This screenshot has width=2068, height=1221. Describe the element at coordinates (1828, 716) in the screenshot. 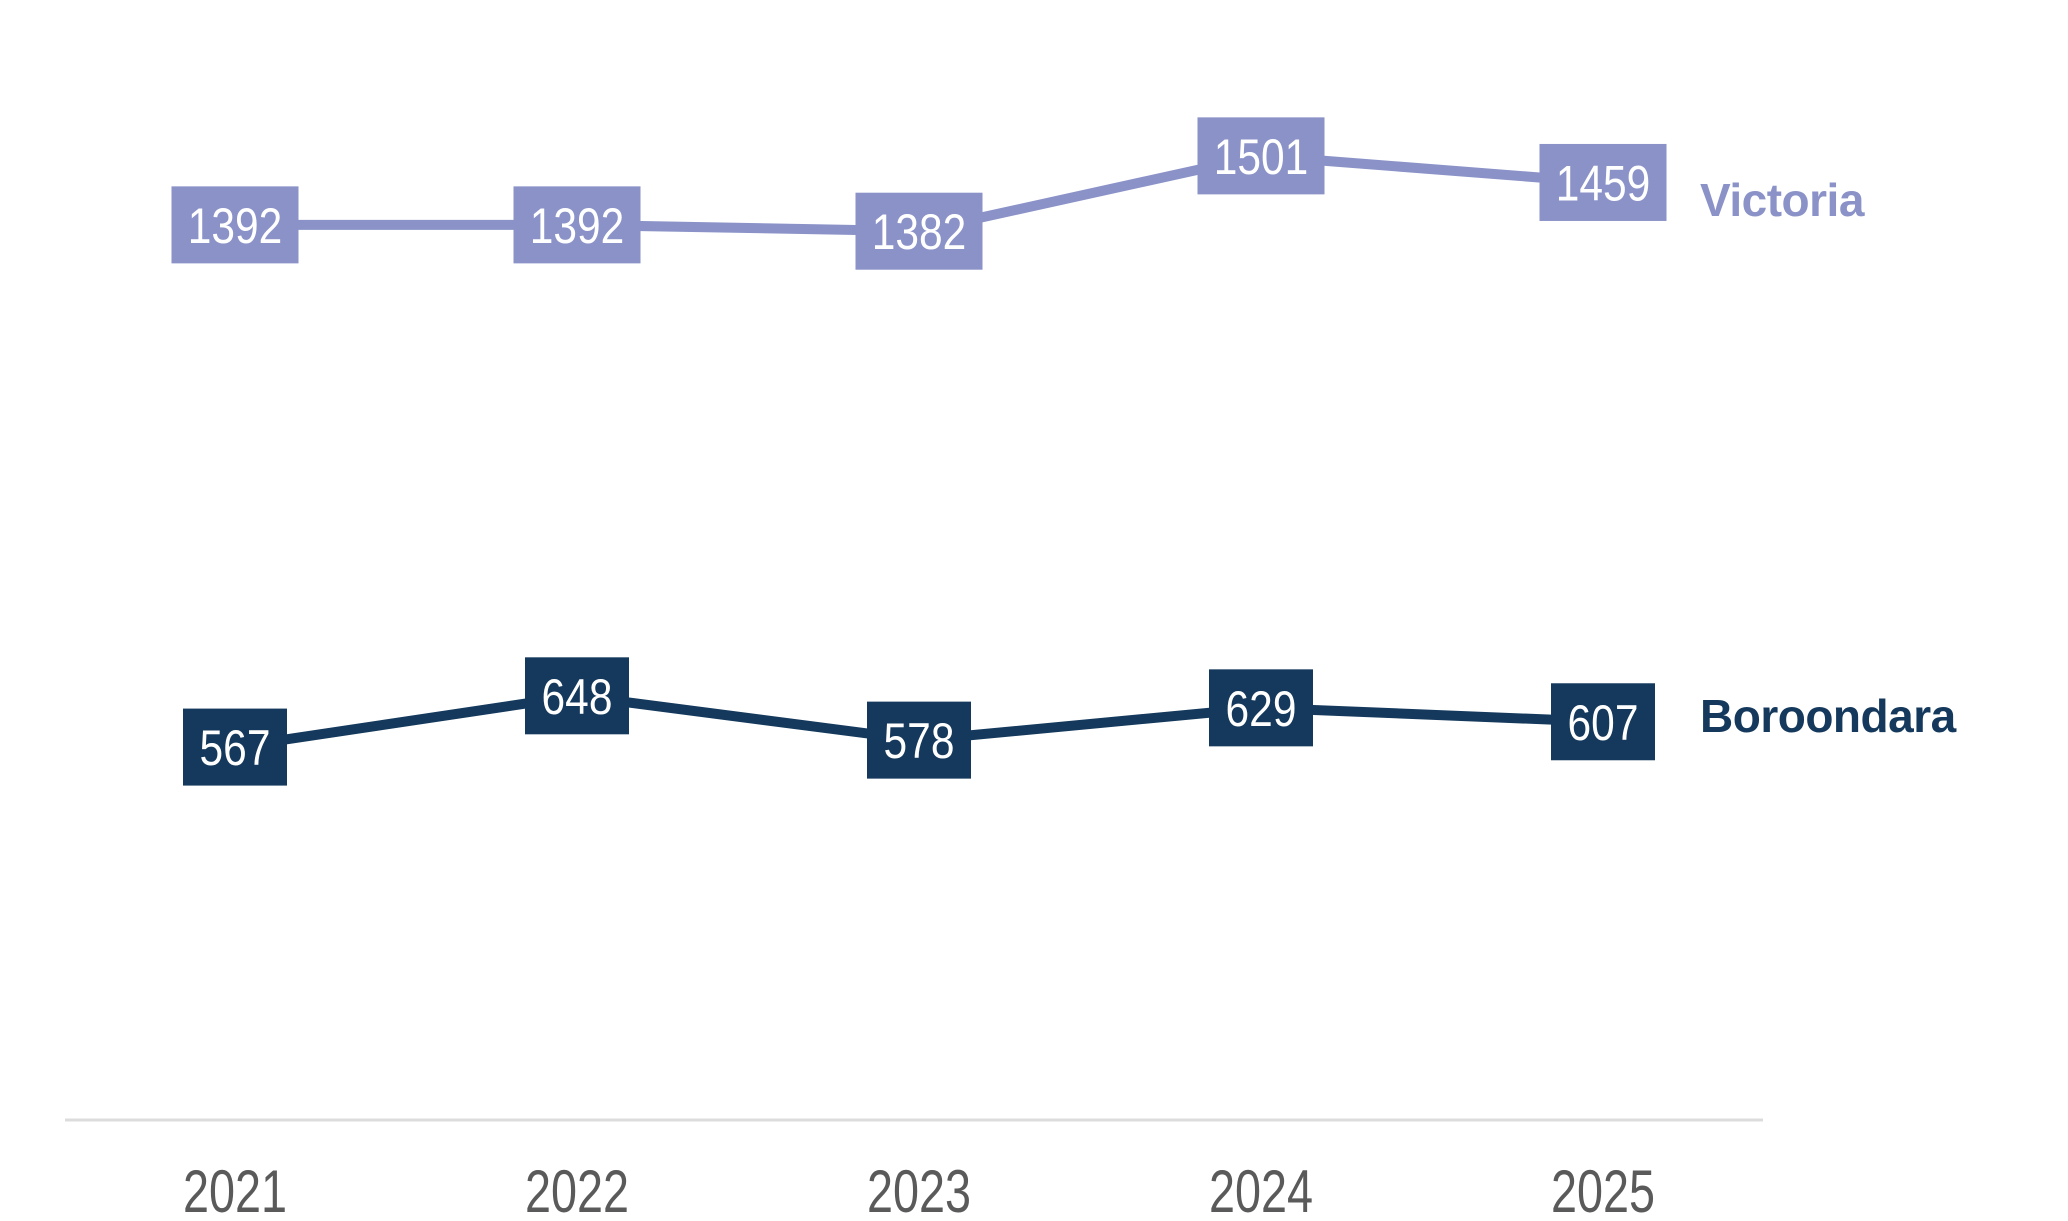

I see `legend-boroondara: Boroondara` at that location.